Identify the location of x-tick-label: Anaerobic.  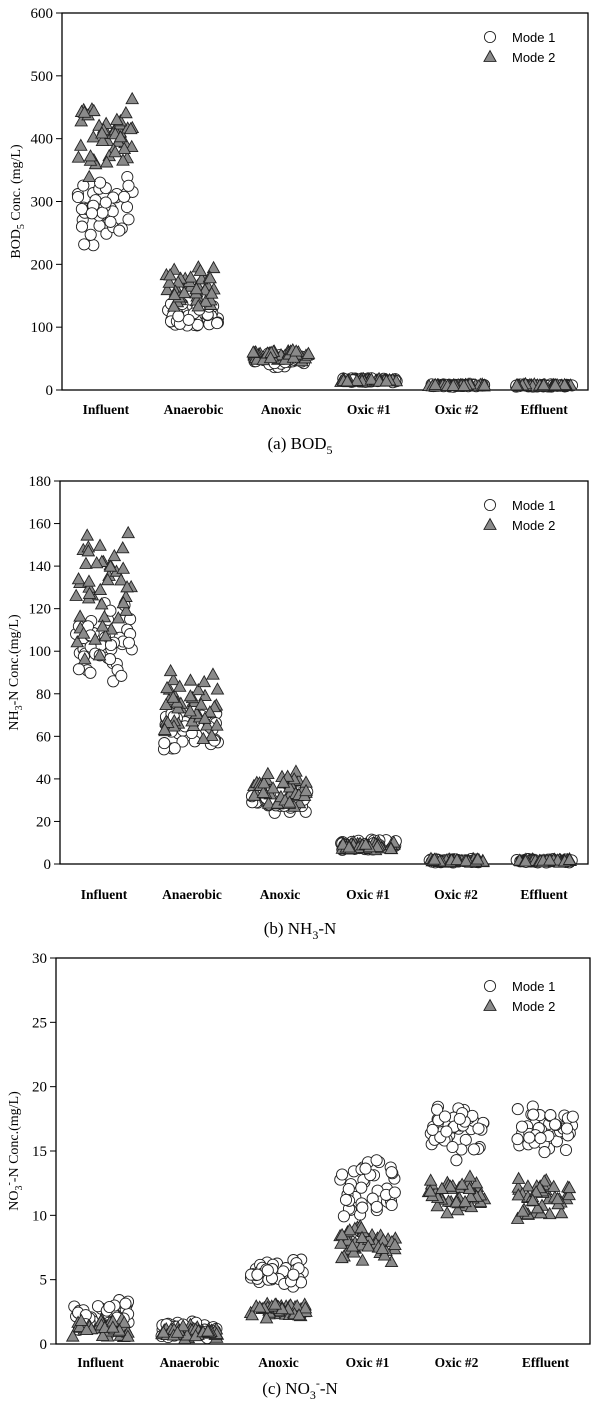
(190, 1362).